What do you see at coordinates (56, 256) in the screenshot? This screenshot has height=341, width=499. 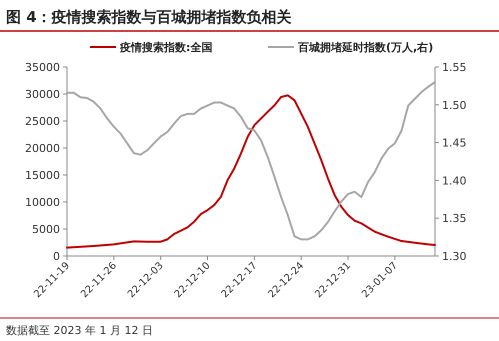 I see `y-tick-label: 0` at bounding box center [56, 256].